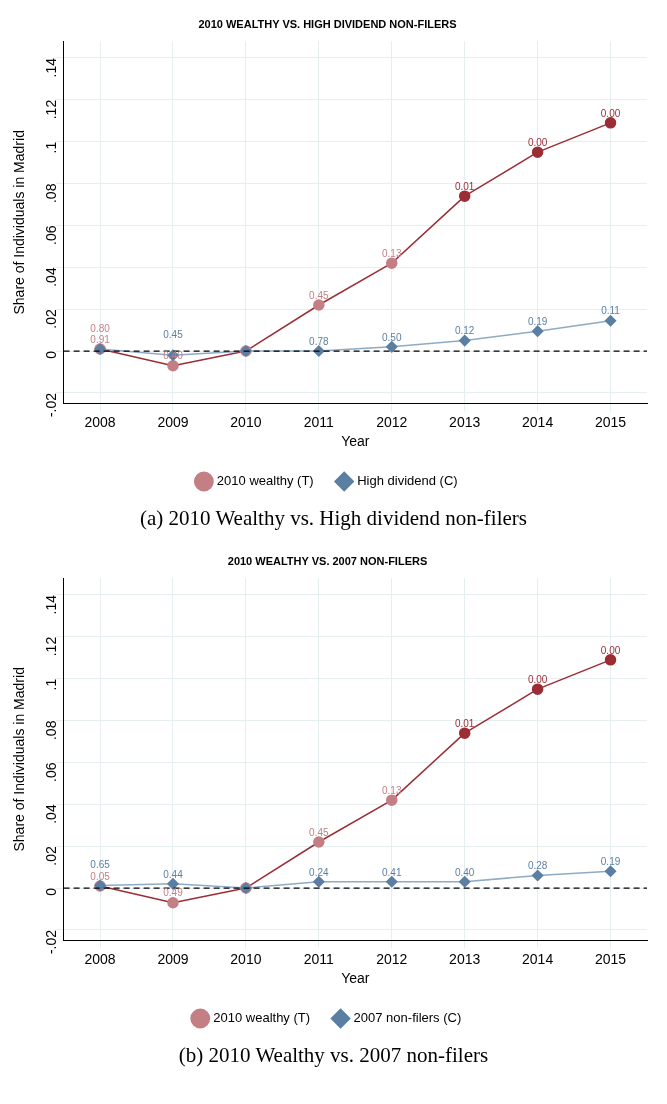 This screenshot has height=1104, width=667. I want to click on annotation: 0.80, so click(100, 328).